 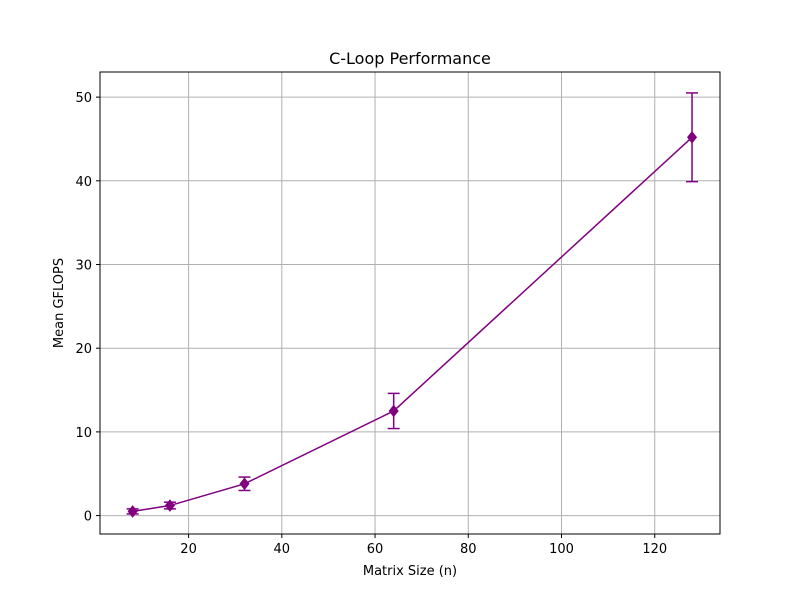 What do you see at coordinates (188, 549) in the screenshot?
I see `x-tick-label: 20` at bounding box center [188, 549].